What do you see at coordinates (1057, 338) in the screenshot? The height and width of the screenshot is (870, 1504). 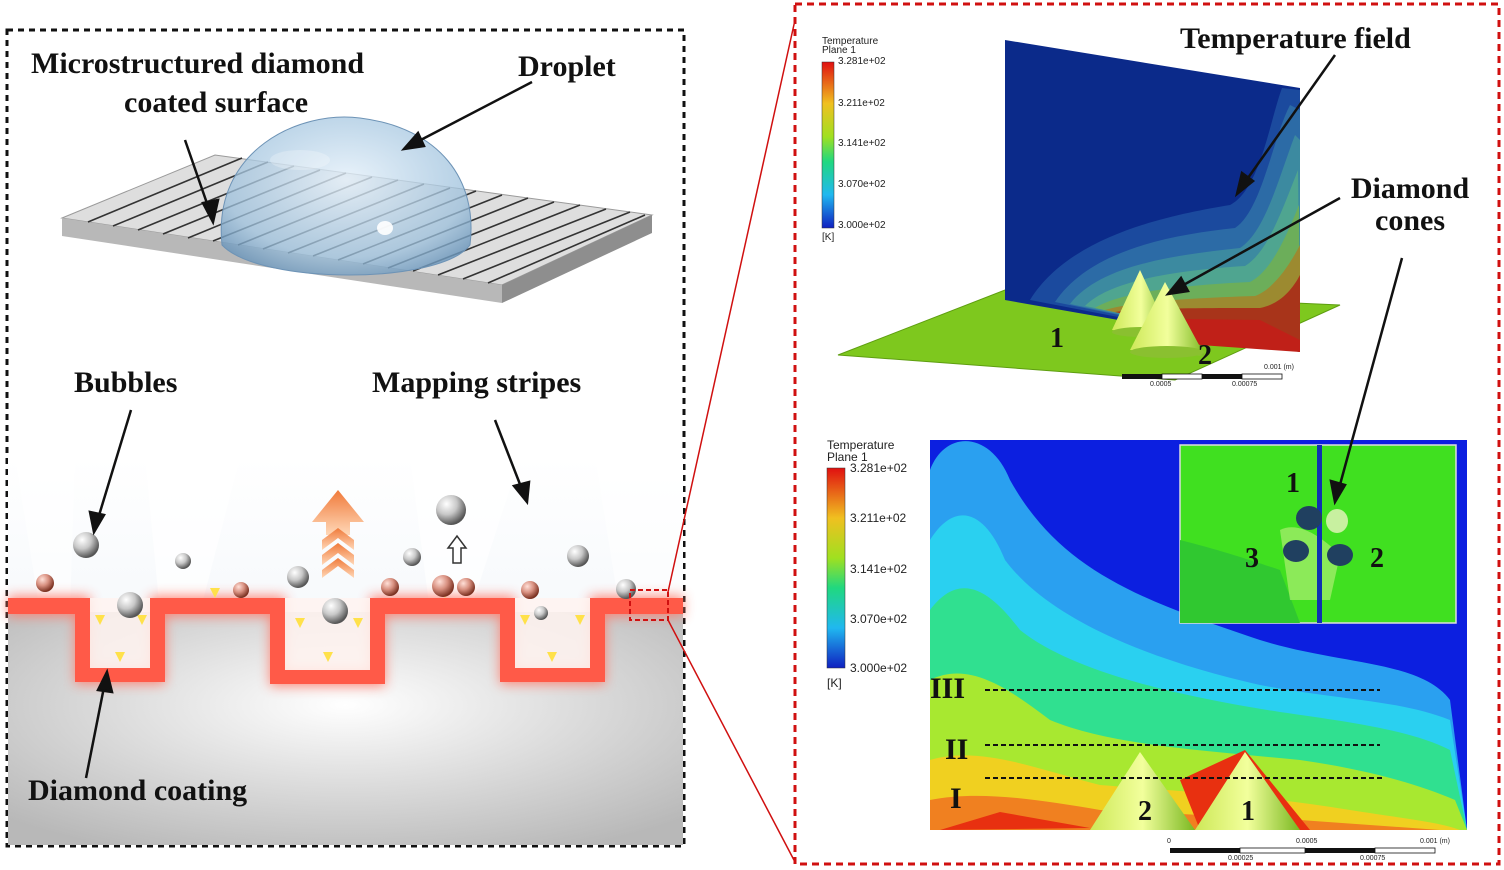 I see `top-cone-1-label: 1` at bounding box center [1057, 338].